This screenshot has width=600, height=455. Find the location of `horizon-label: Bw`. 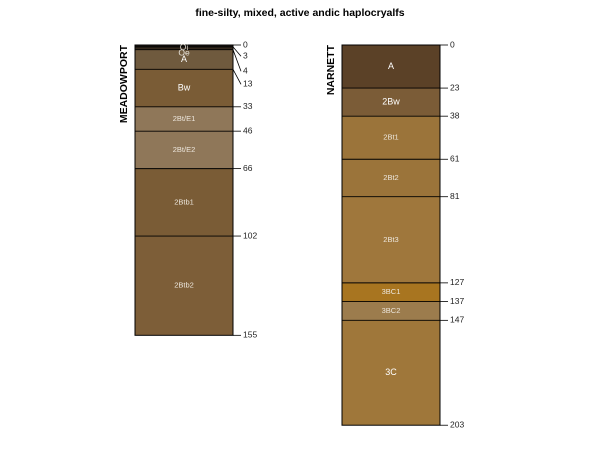

horizon-label: Bw is located at coordinates (184, 87).